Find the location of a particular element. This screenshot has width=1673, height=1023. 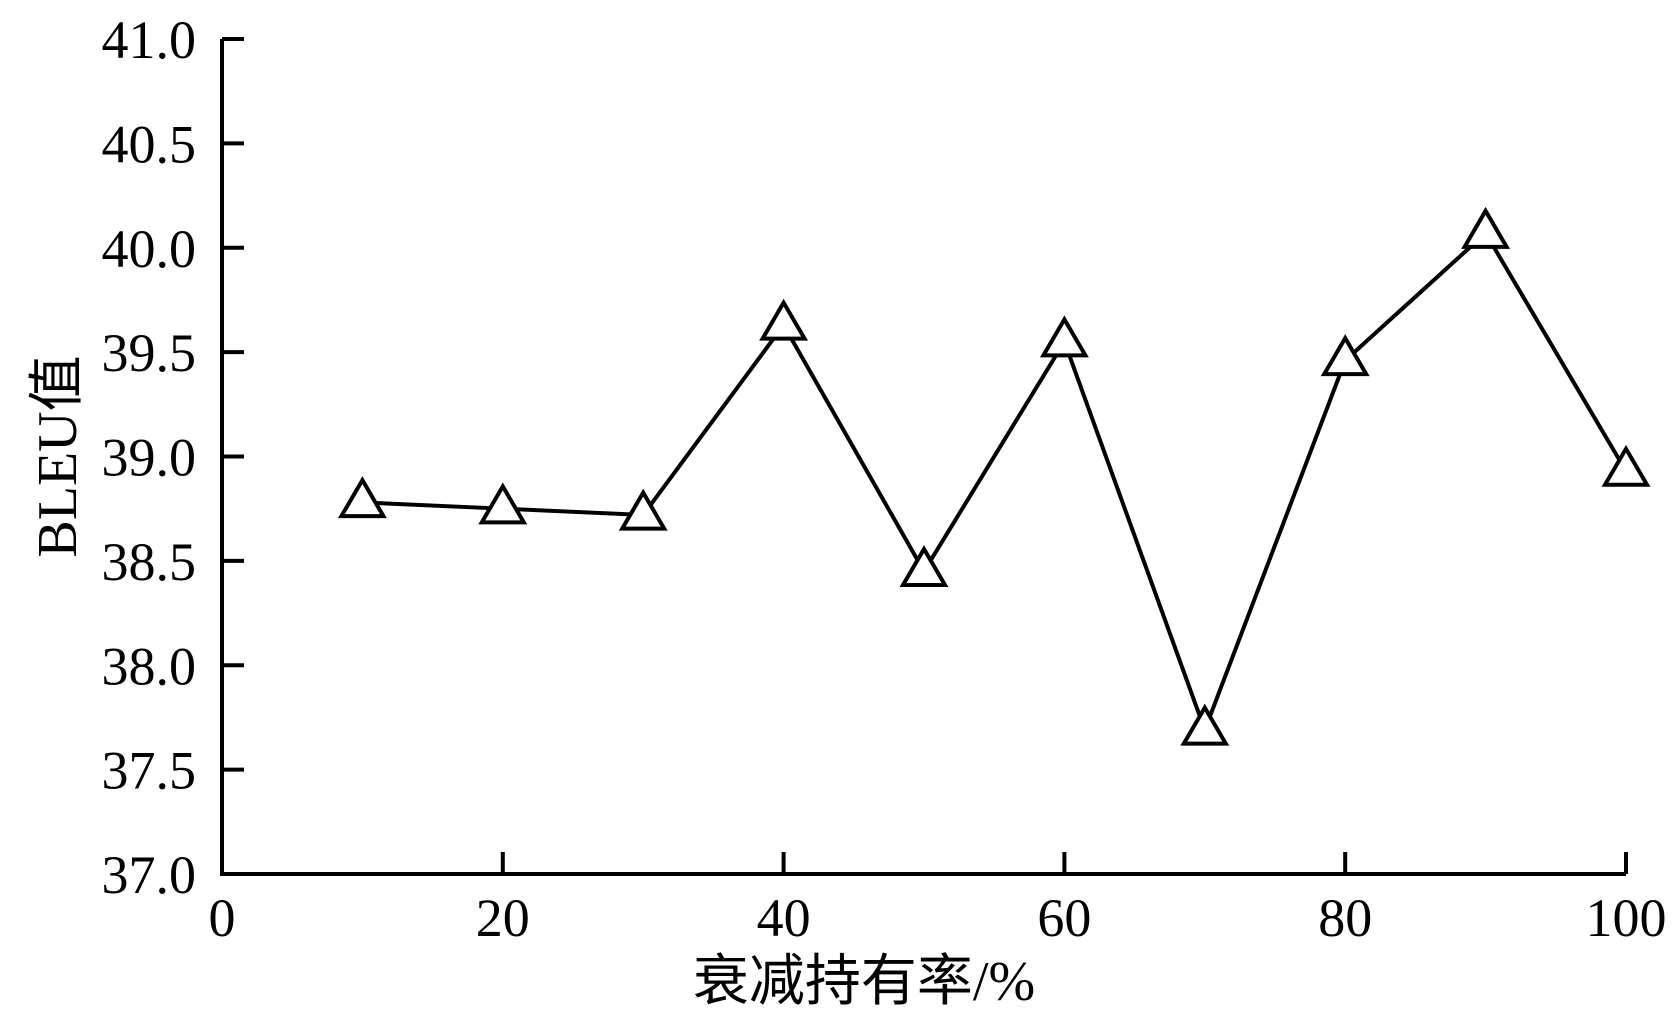

y-tick-label: 38.5 is located at coordinates (149, 562).